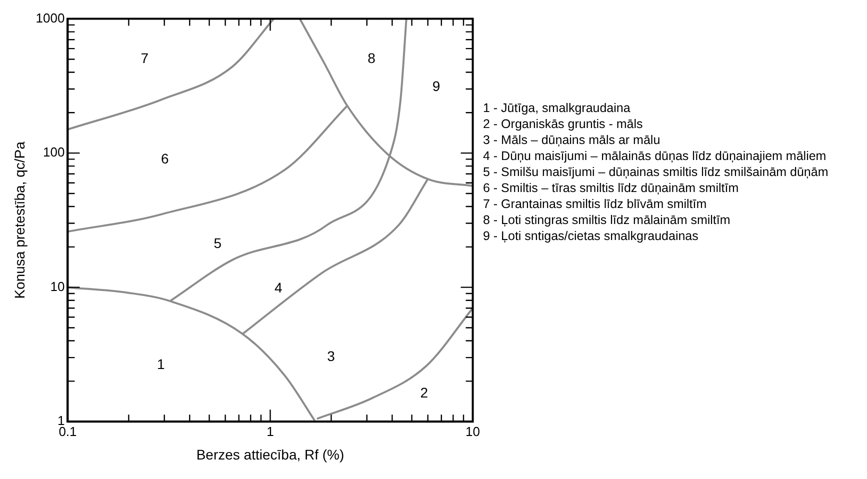 The image size is (867, 479). Describe the element at coordinates (563, 124) in the screenshot. I see `text: 2 - Organiskās gruntis - māls` at that location.